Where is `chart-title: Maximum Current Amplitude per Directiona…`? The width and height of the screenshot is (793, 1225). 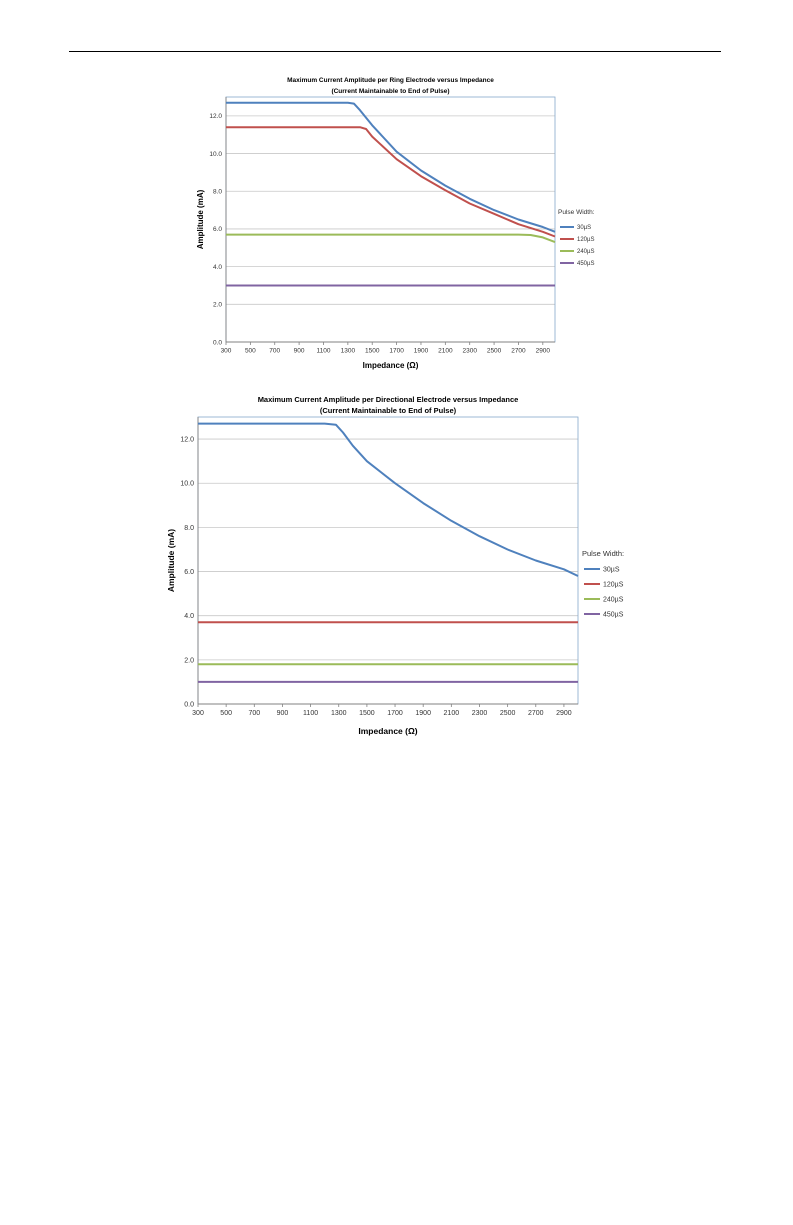
chart-title: Maximum Current Amplitude per Directiona… is located at coordinates (388, 399).